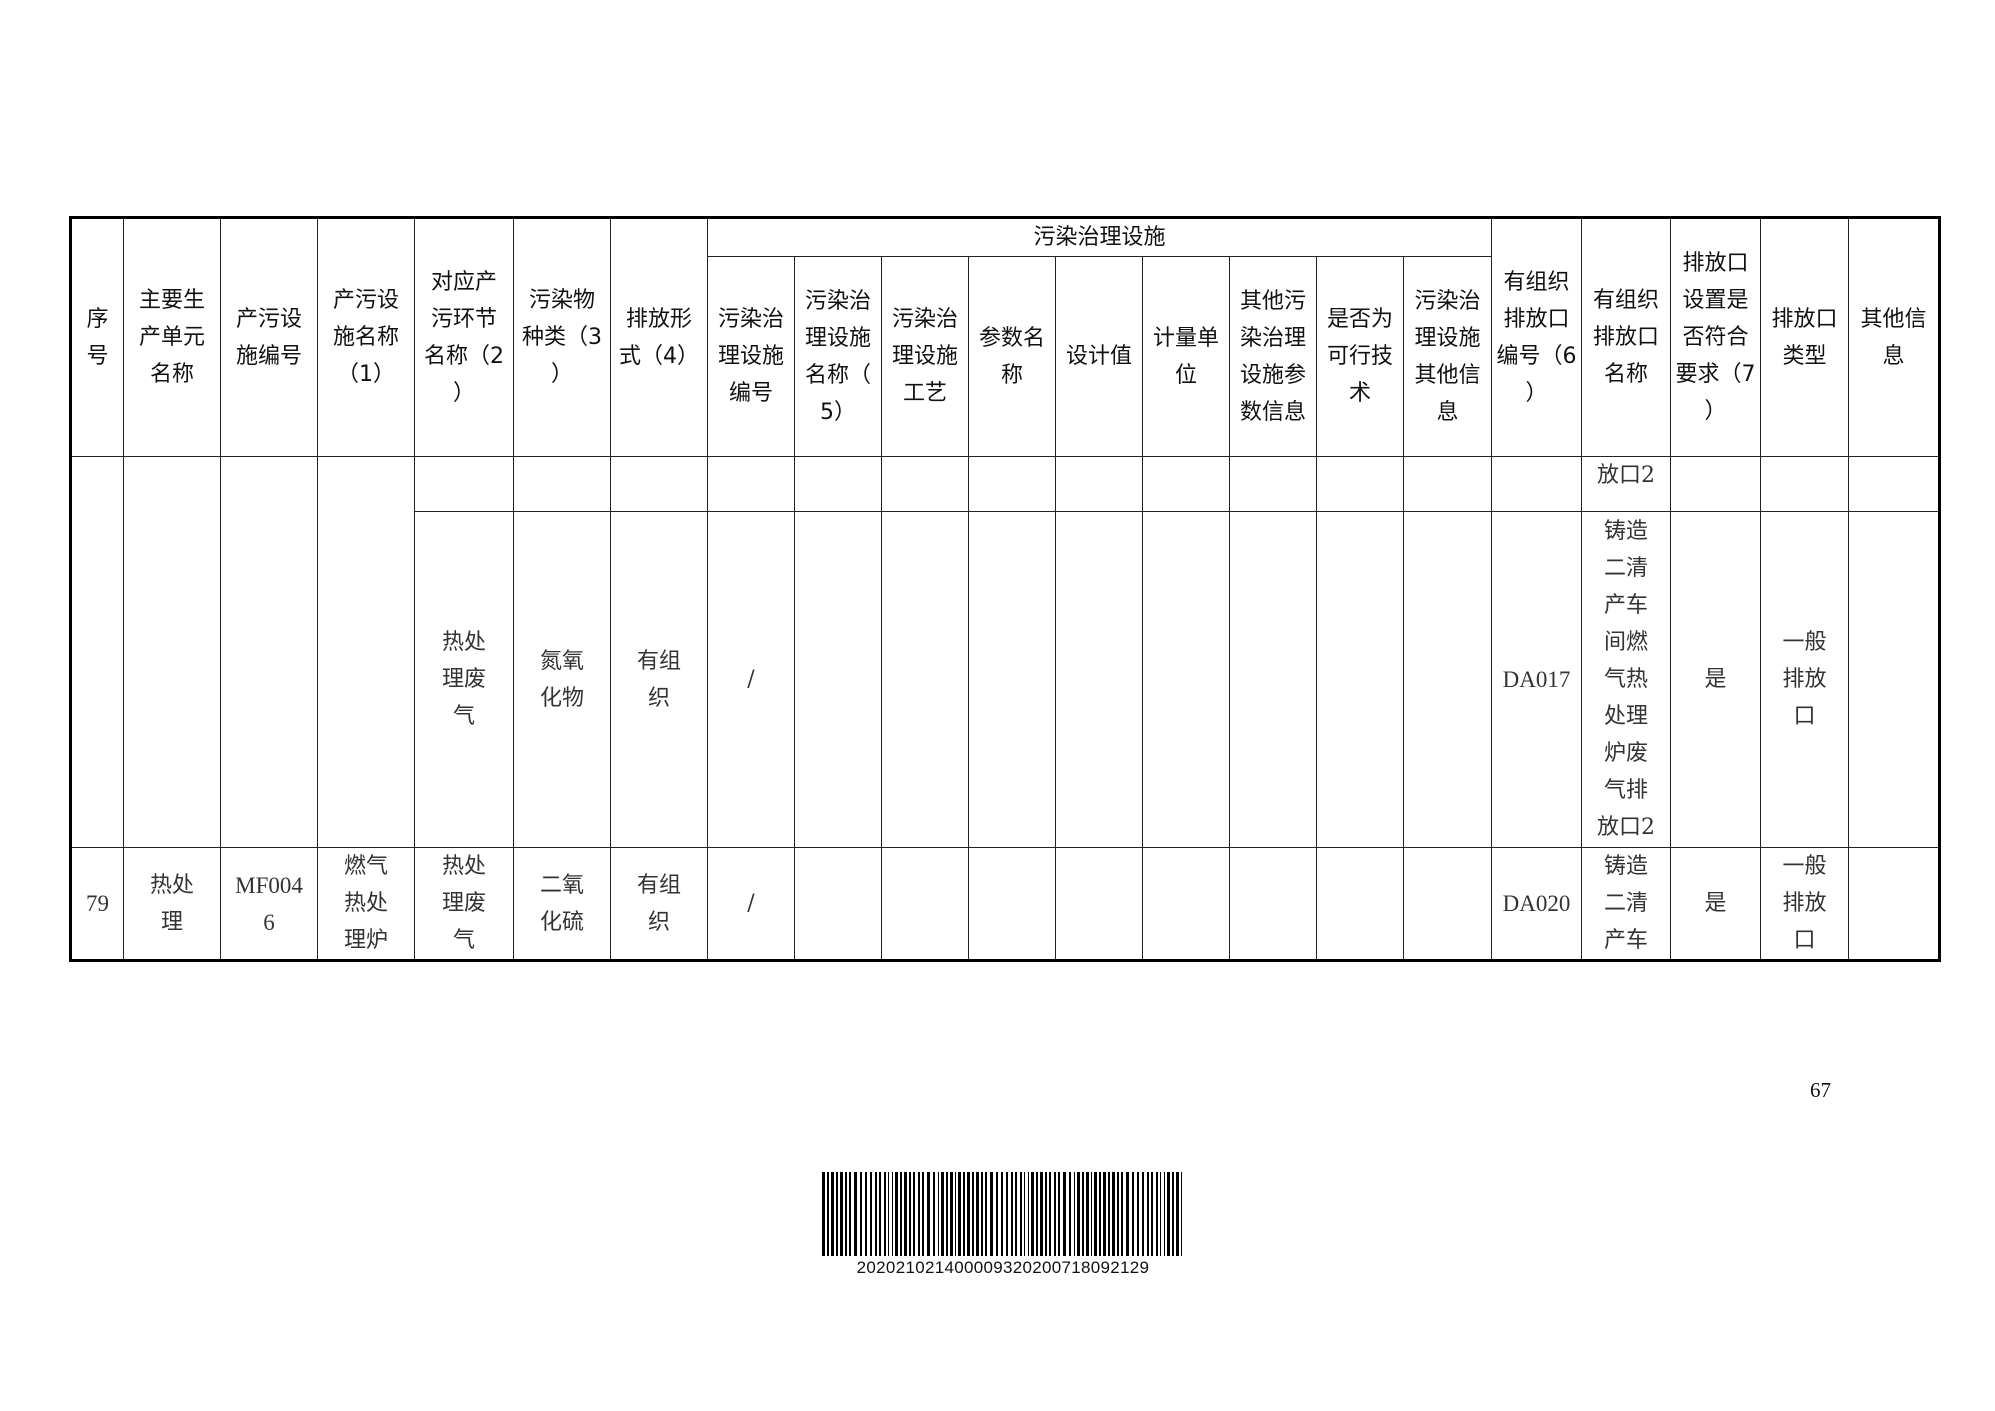 Image resolution: width=1995 pixels, height=1411 pixels. Describe the element at coordinates (464, 679) in the screenshot. I see `cell-pollution-stage: 热处 理废 气` at that location.